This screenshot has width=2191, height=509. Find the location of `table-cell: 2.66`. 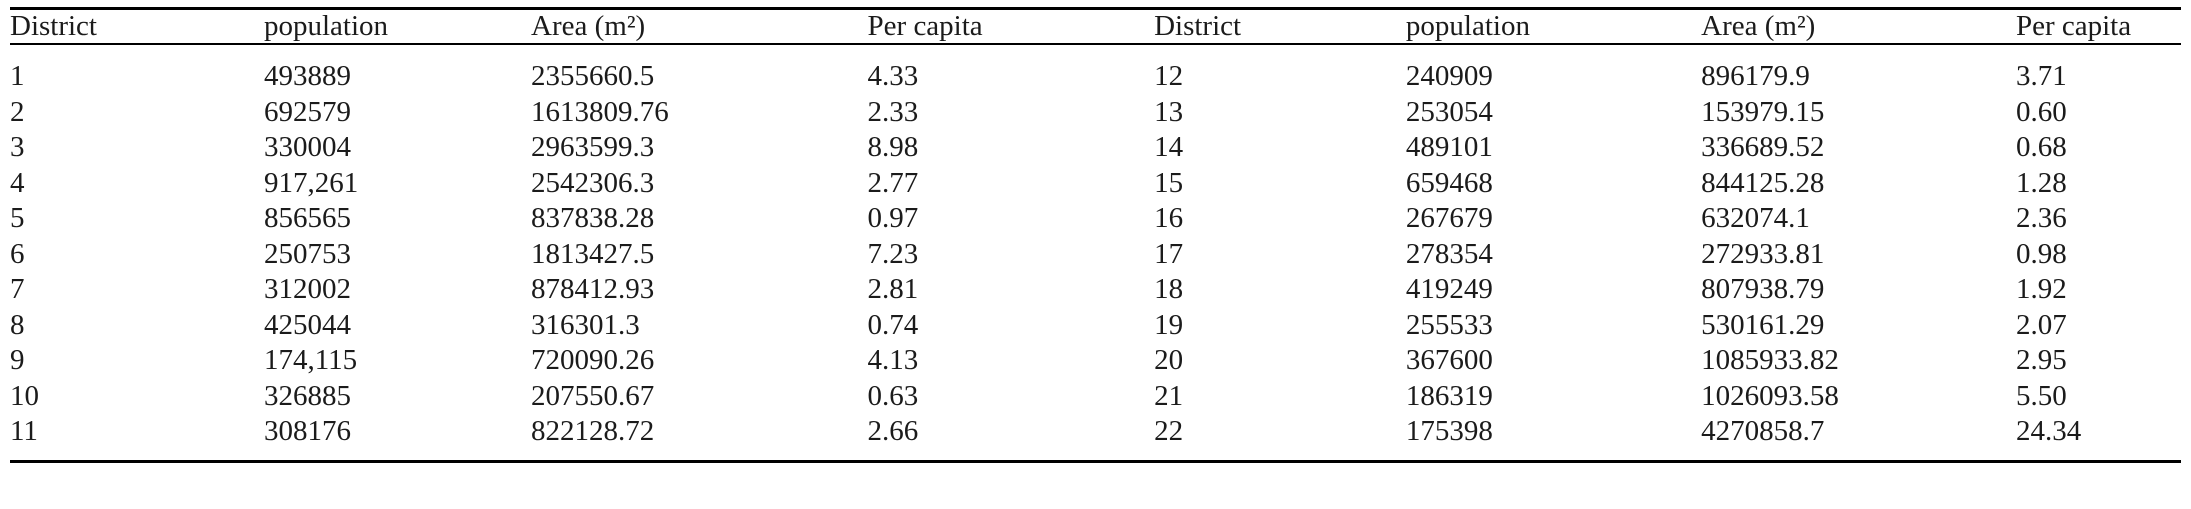

table-cell: 2.66 is located at coordinates (893, 431).